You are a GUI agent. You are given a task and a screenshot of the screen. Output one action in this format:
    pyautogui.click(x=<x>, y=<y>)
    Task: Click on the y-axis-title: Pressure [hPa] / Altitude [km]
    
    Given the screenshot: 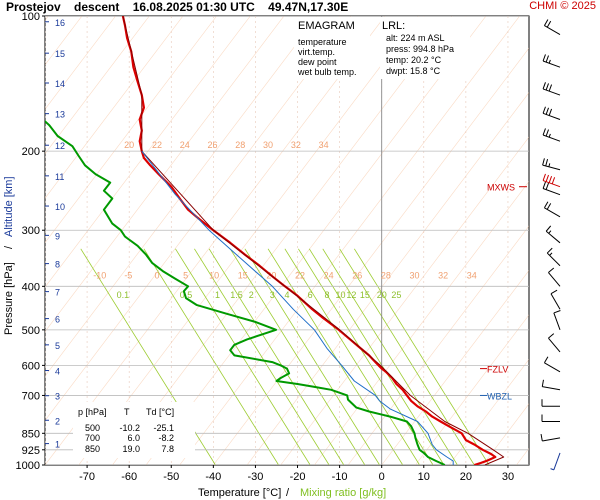 What is the action you would take?
    pyautogui.click(x=9, y=255)
    